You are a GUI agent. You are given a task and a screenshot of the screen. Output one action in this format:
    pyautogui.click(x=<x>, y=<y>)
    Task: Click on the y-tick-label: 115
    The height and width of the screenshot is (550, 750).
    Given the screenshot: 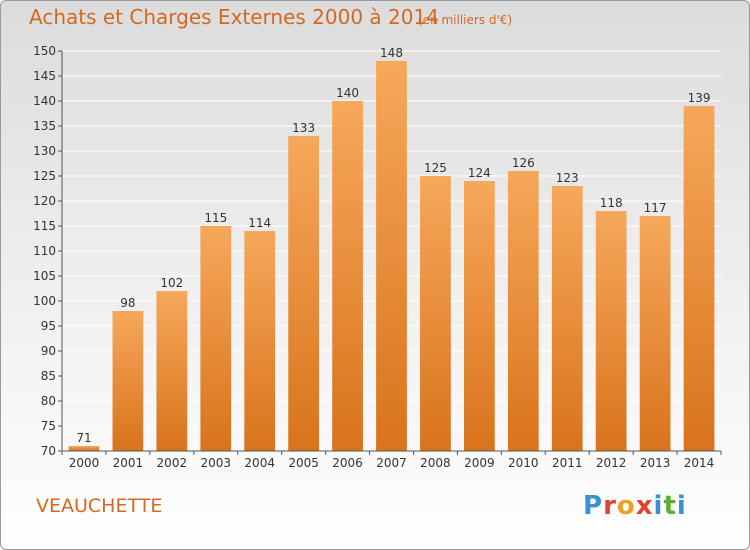 What is the action you would take?
    pyautogui.click(x=44, y=226)
    